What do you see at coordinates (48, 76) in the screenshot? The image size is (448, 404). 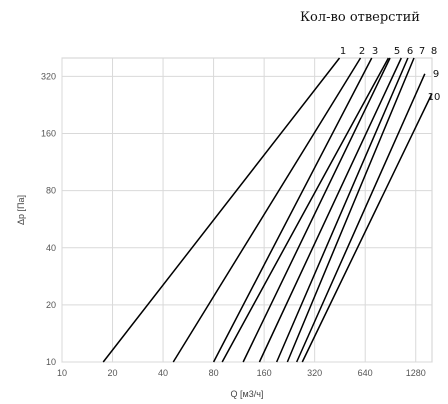 I see `y-tick-label: 320` at bounding box center [48, 76].